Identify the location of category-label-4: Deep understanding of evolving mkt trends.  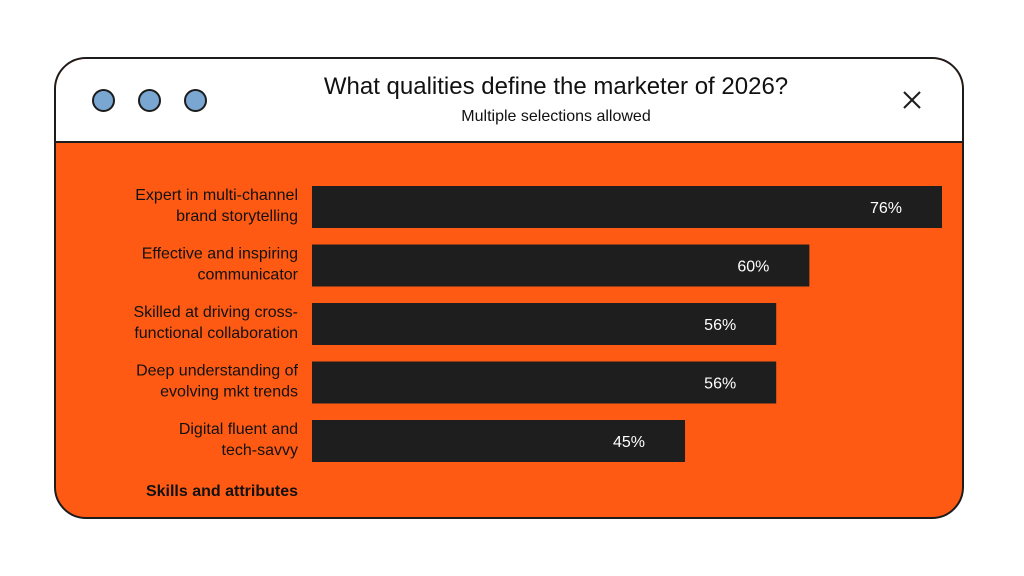
(217, 382).